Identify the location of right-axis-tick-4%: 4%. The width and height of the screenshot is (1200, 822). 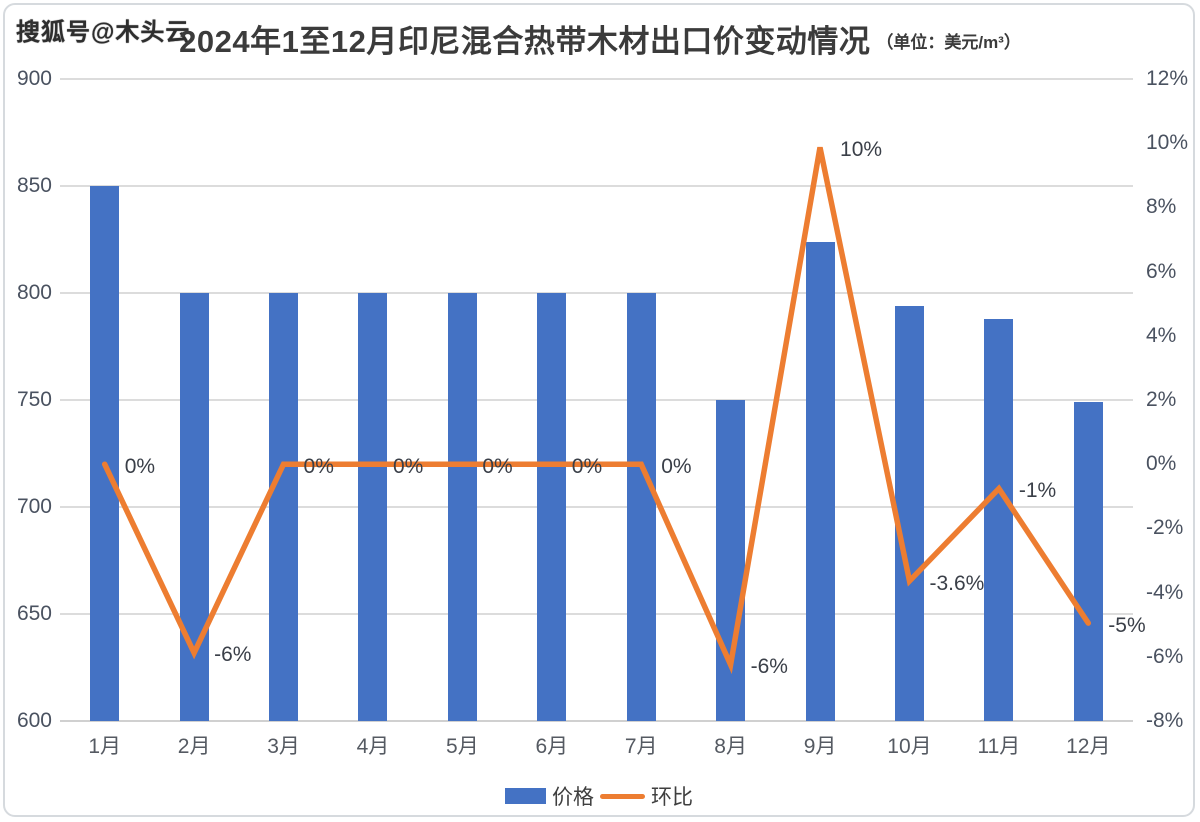
(1161, 335).